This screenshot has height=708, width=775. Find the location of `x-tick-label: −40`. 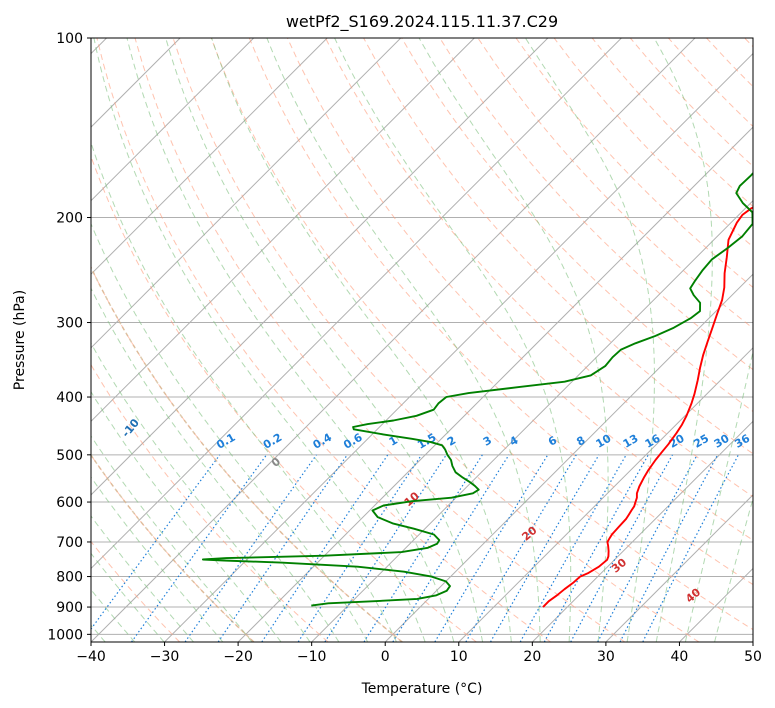

x-tick-label: −40 is located at coordinates (91, 657).